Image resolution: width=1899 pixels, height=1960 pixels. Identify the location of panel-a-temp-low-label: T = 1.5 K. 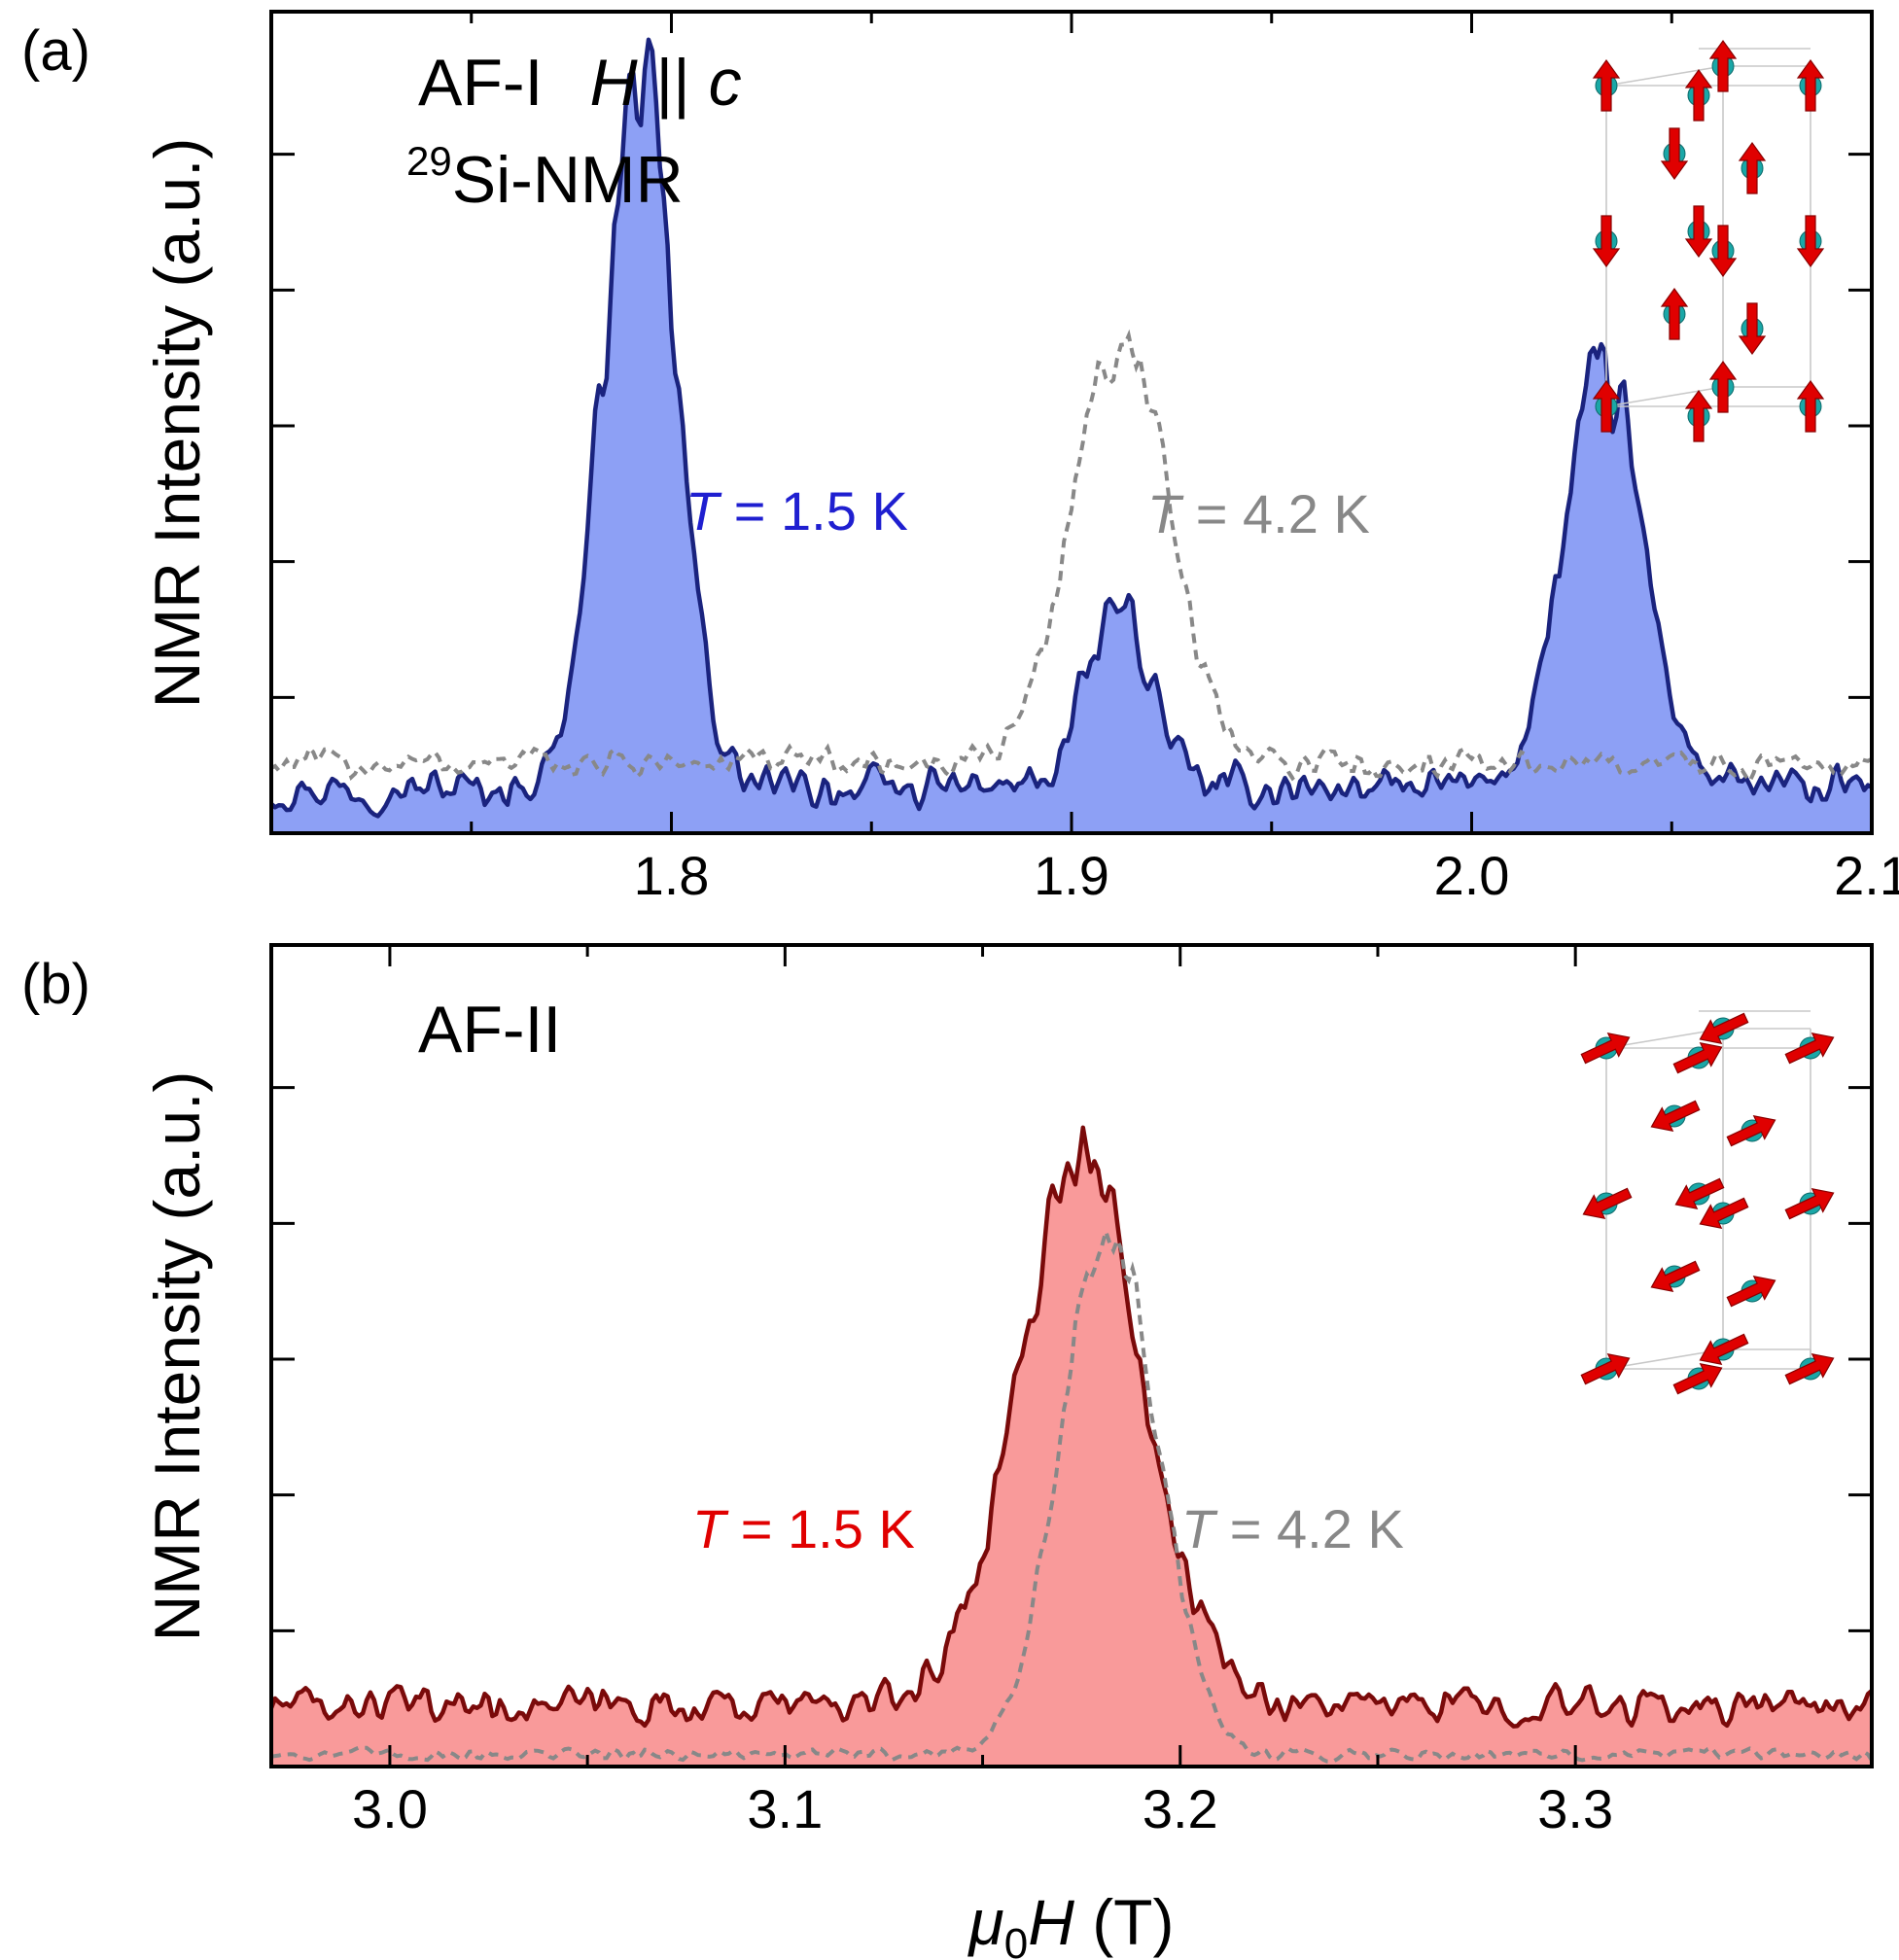
(797, 511).